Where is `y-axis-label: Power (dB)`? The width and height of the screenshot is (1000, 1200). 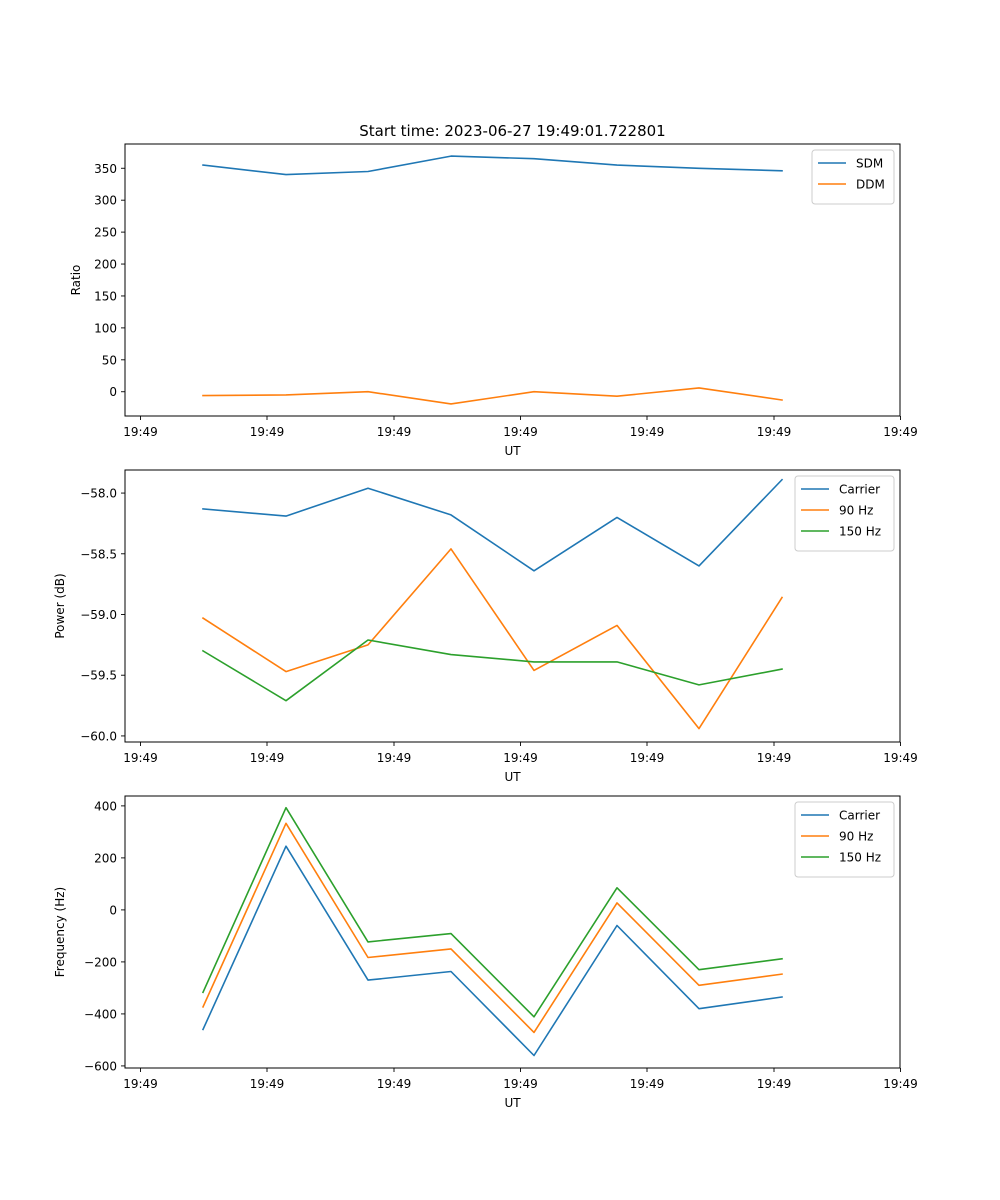
y-axis-label: Power (dB) is located at coordinates (60, 605).